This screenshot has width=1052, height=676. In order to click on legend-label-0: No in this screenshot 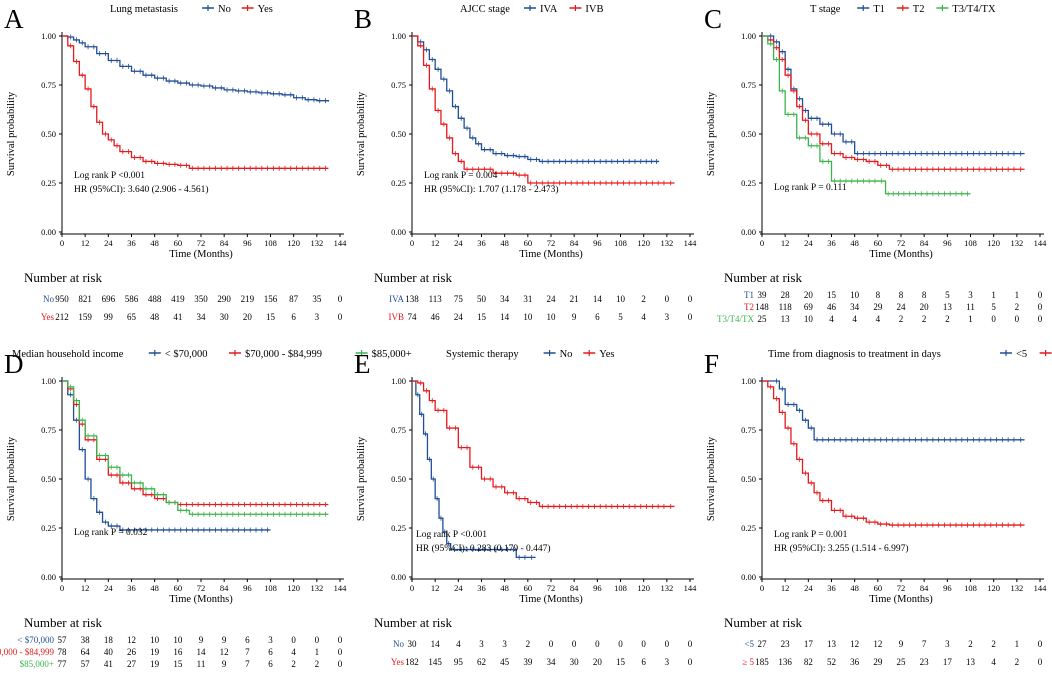, I will do `click(566, 354)`.